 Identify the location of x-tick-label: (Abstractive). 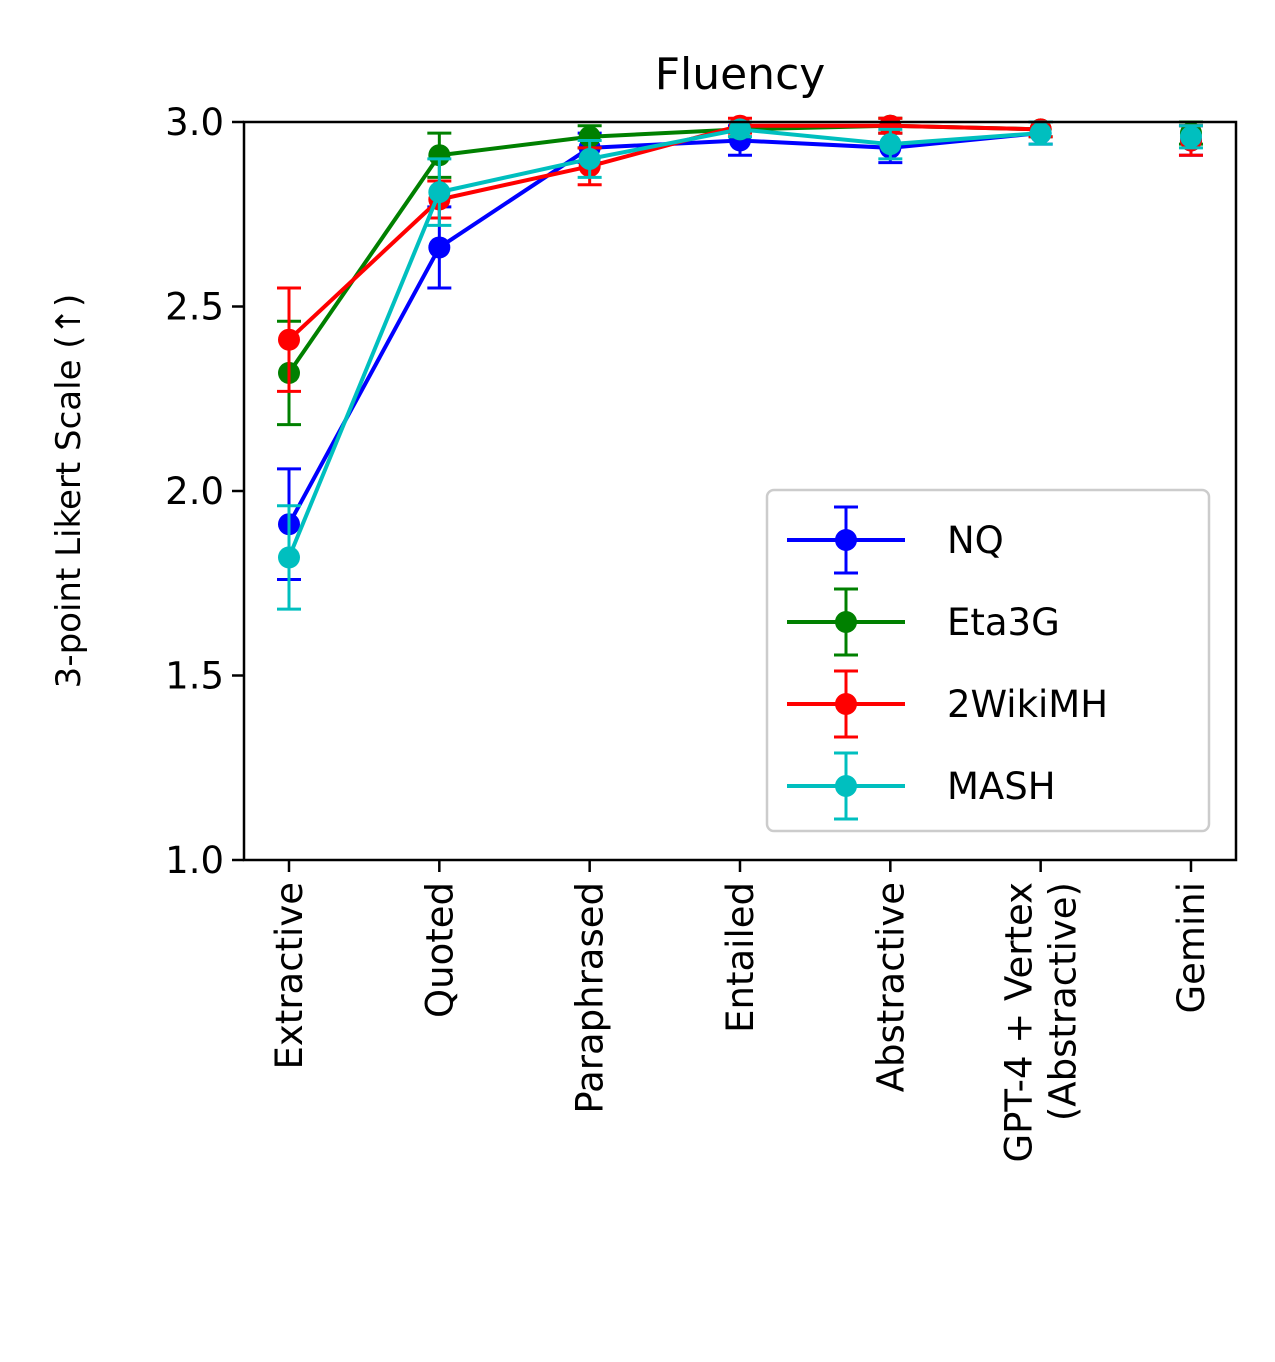
(1063, 1001).